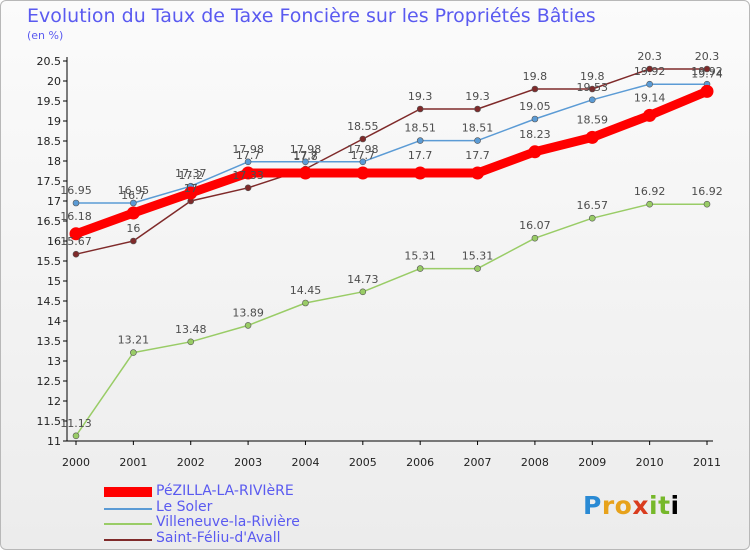  Describe the element at coordinates (54, 121) in the screenshot. I see `y-tick-label: 19` at that location.